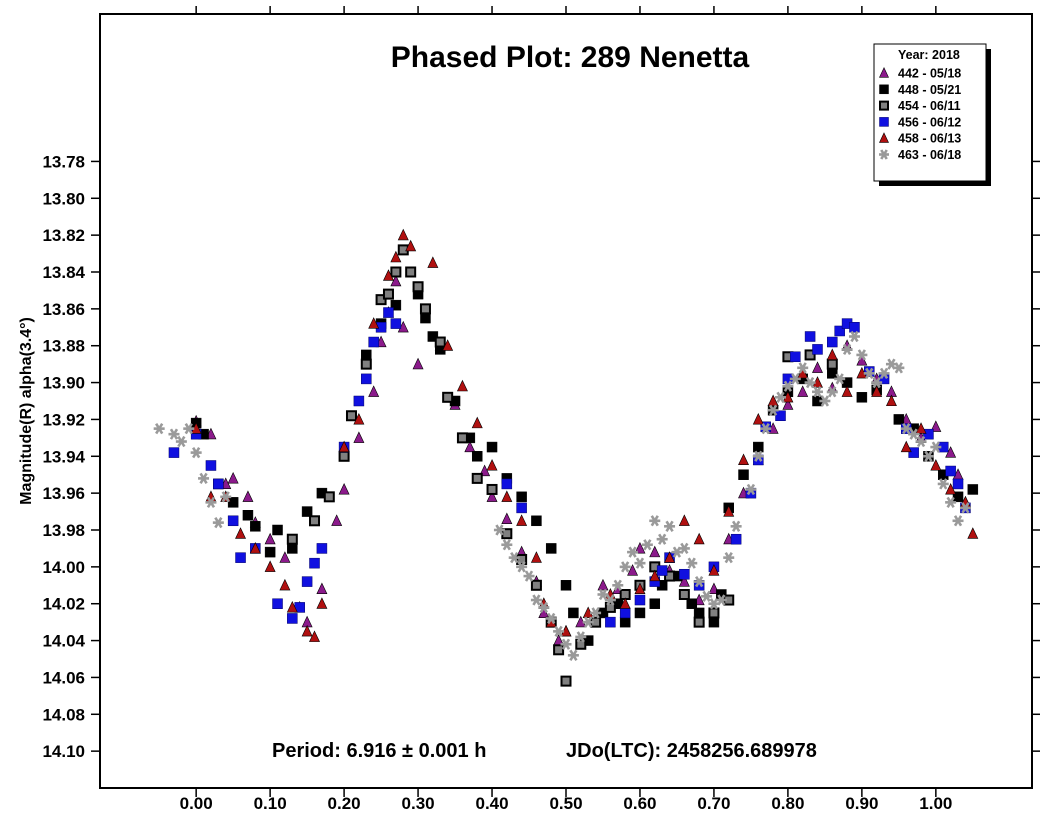  I want to click on x-tick-label: 0.00, so click(196, 803).